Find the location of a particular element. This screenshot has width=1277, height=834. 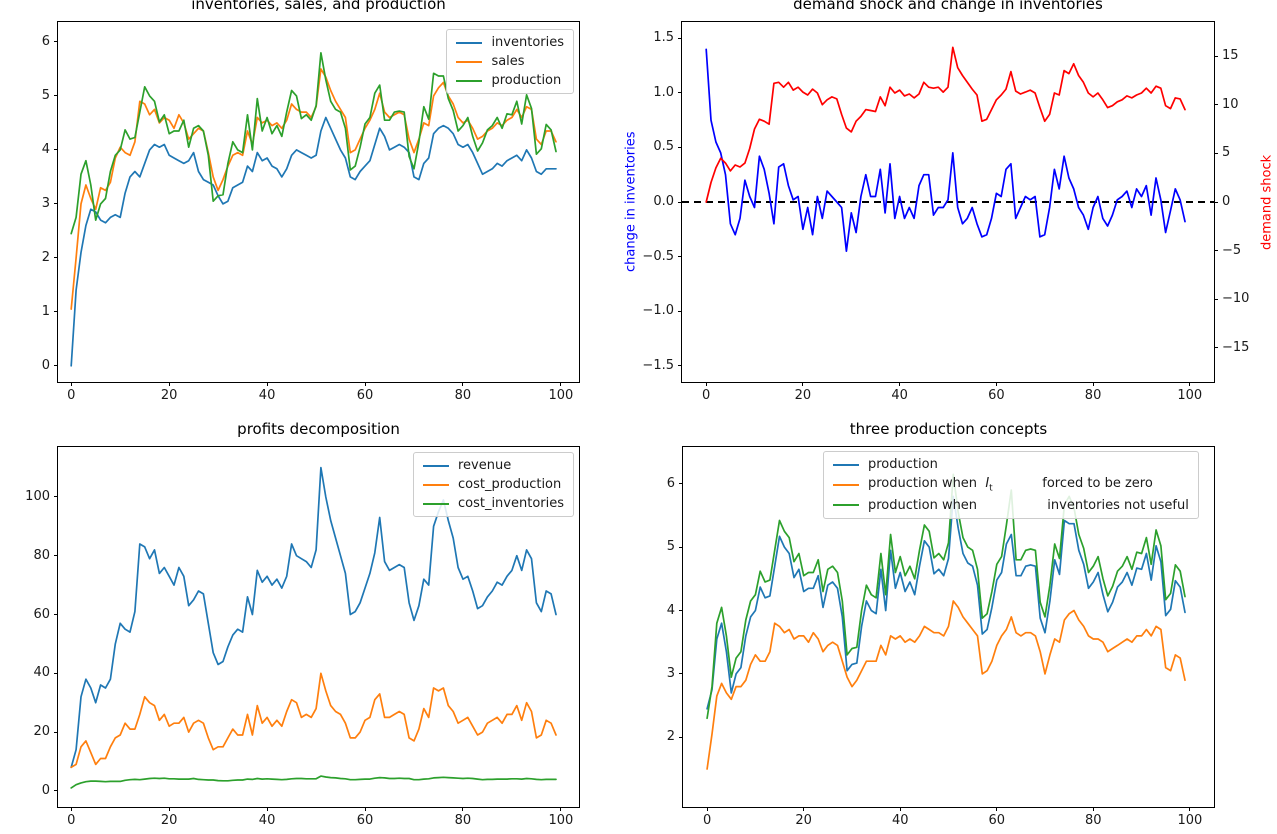

chart-title: profits decomposition is located at coordinates (318, 429).